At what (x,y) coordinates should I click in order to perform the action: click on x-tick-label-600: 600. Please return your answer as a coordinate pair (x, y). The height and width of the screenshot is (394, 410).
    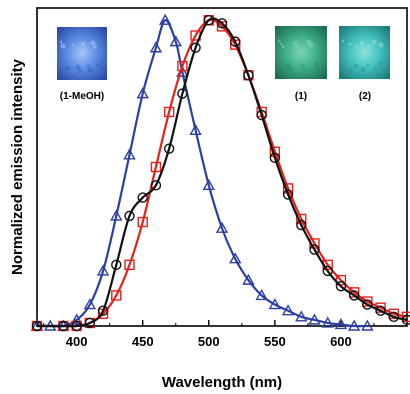
    Looking at the image, I should click on (341, 341).